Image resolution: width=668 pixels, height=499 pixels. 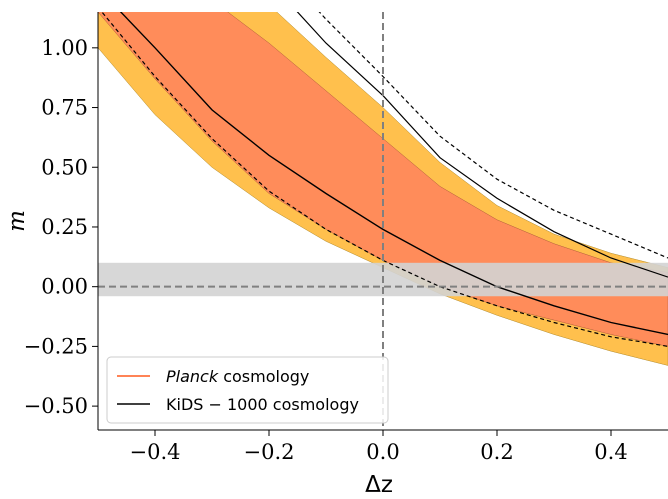 What do you see at coordinates (17, 221) in the screenshot?
I see `y-axis-label: m` at bounding box center [17, 221].